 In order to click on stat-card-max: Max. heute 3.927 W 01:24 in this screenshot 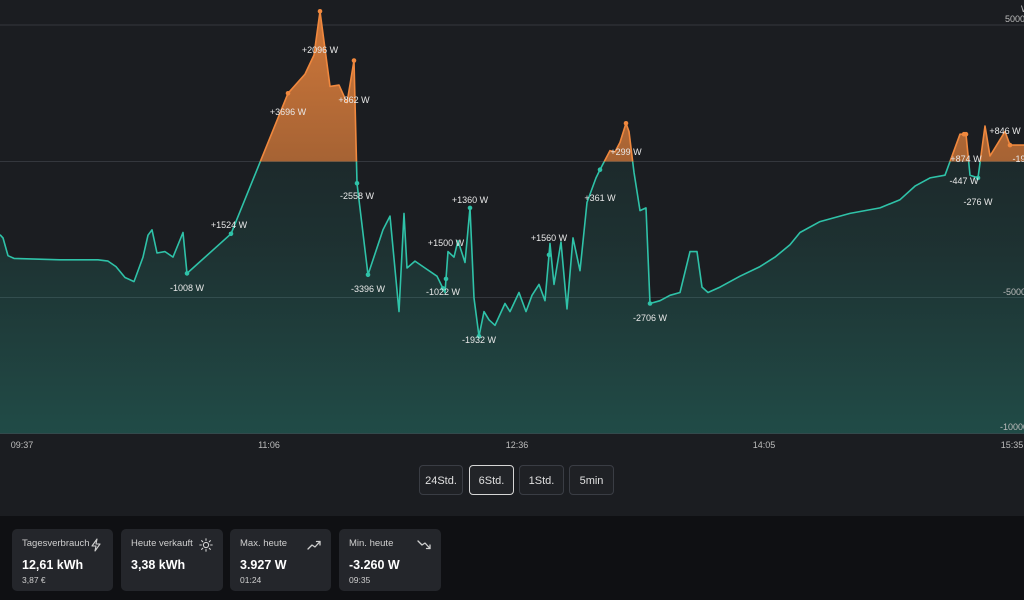, I will do `click(280, 560)`.